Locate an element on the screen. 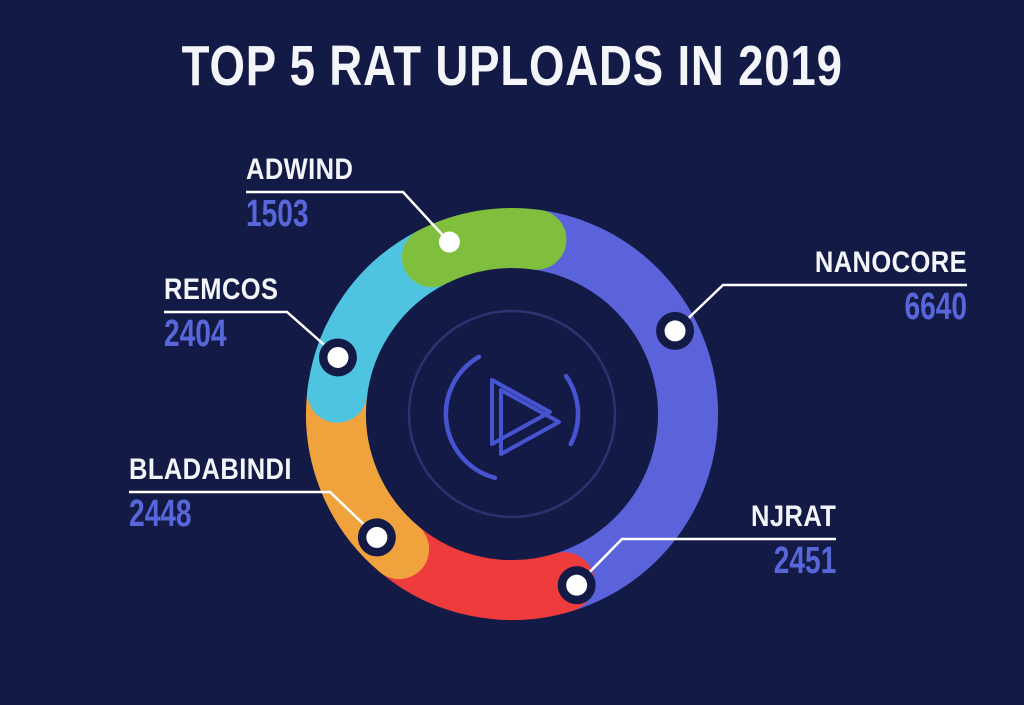 This screenshot has width=1024, height=705. callout-njrat-label: NJRAT is located at coordinates (793, 516).